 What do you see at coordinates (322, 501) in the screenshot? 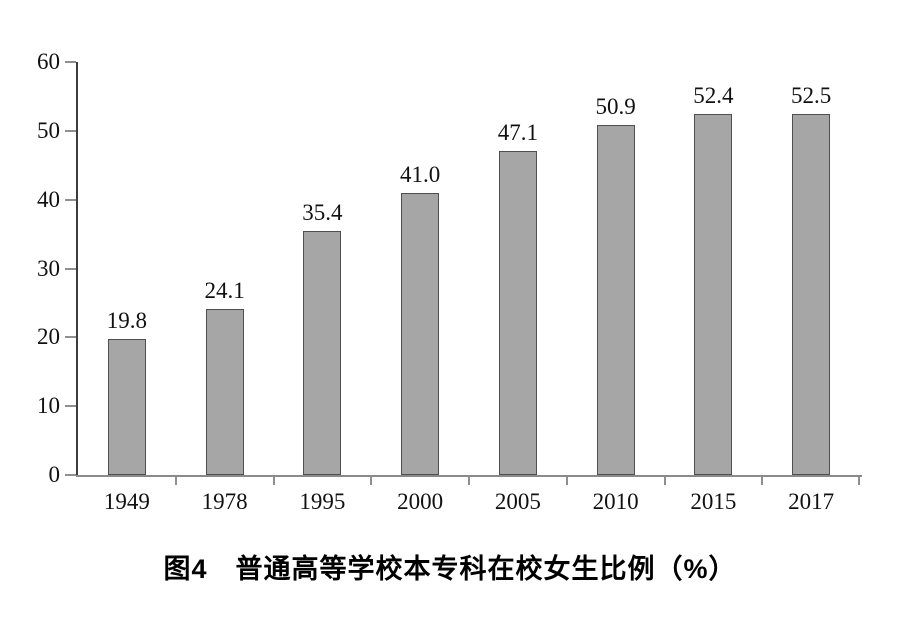
I see `x-axis-category-label: 1995` at bounding box center [322, 501].